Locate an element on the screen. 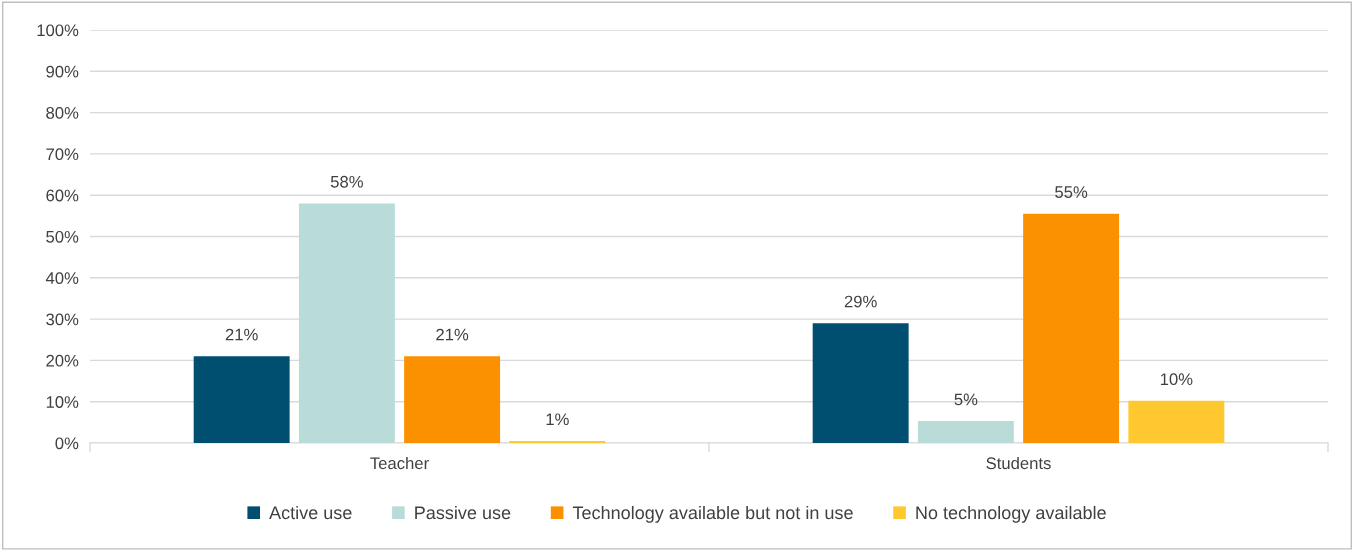  y-tick-label: 90% is located at coordinates (62, 71).